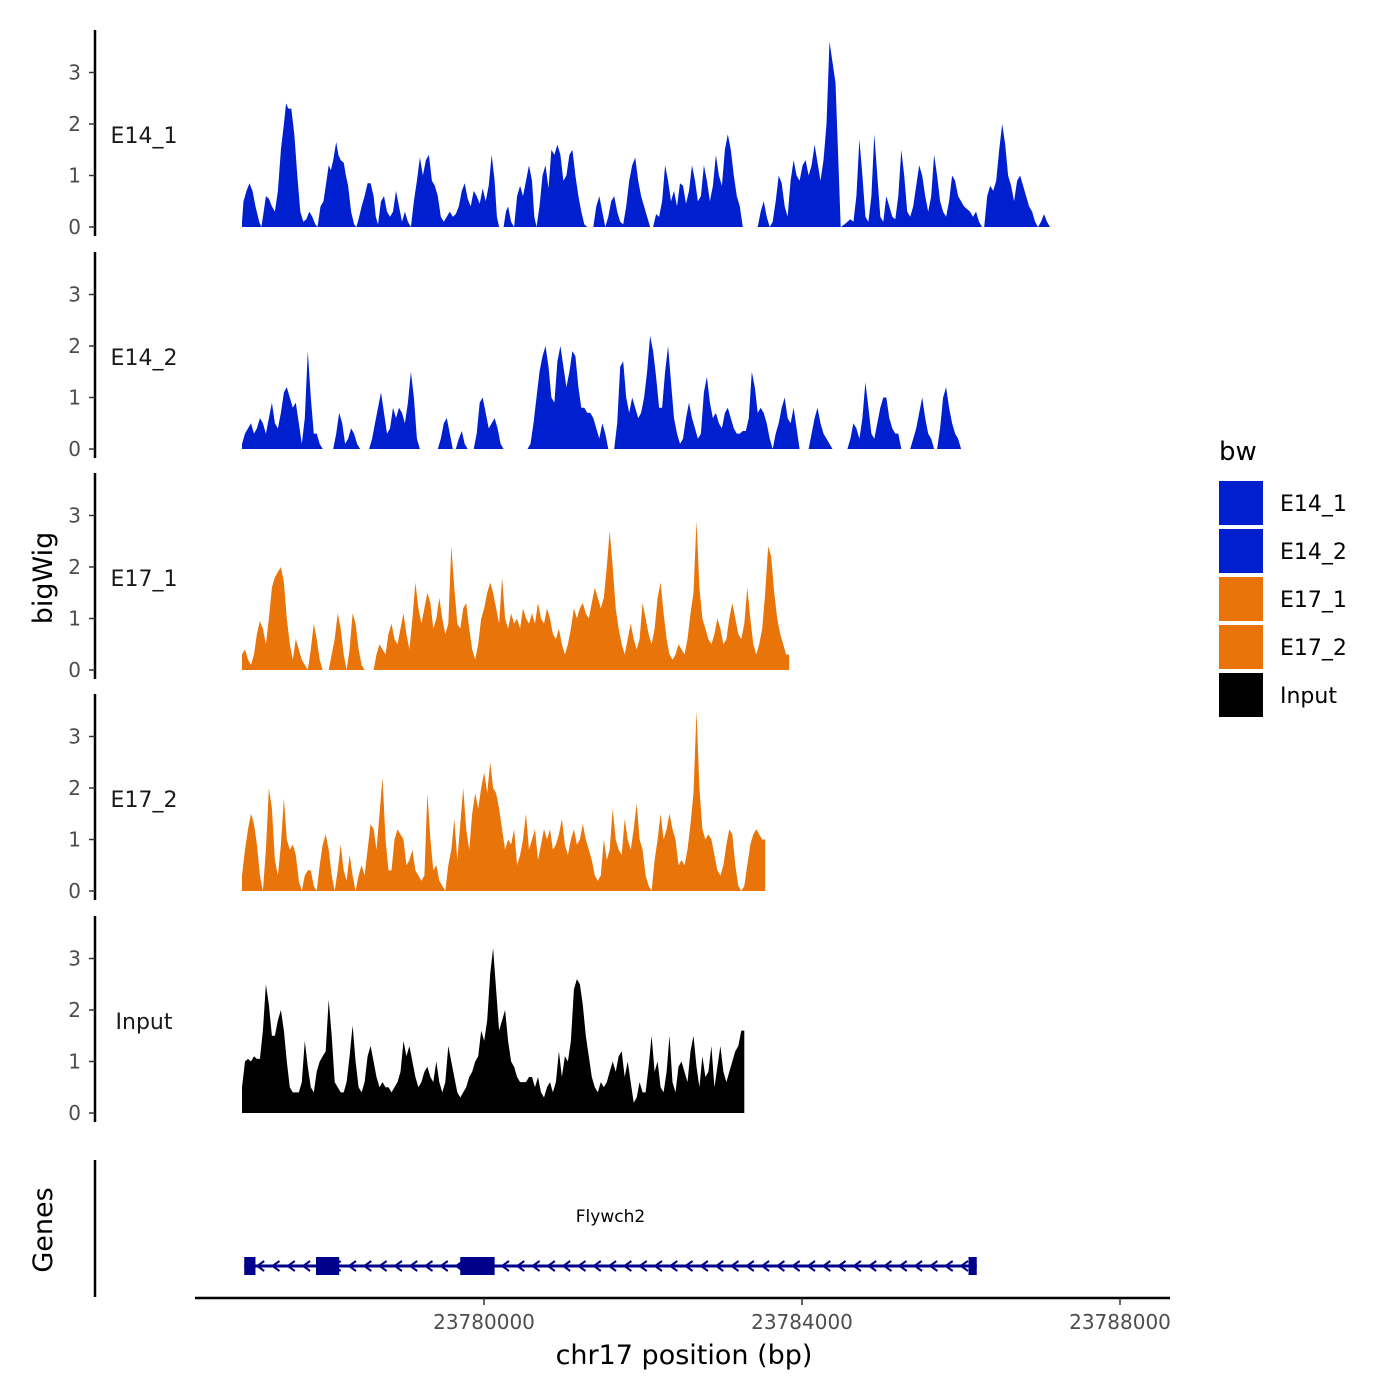 The image size is (1400, 1400). Describe the element at coordinates (144, 136) in the screenshot. I see `track-label: E14_1` at that location.